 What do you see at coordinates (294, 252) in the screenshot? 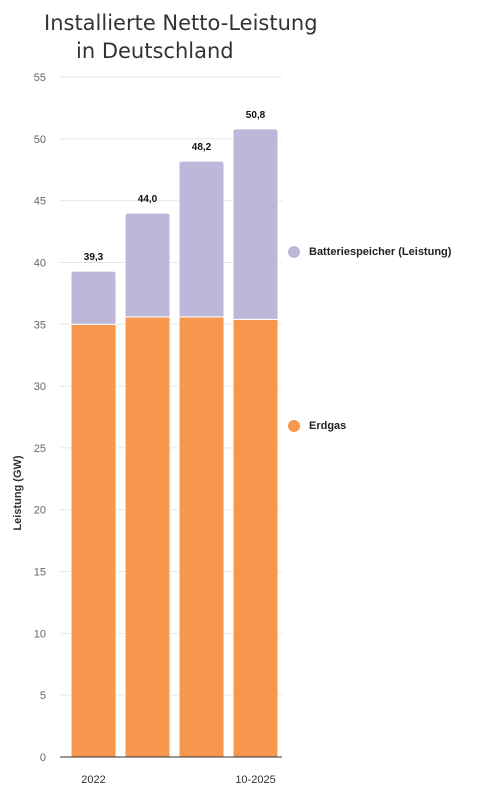
I see `legend-marker-batteriespeicher` at bounding box center [294, 252].